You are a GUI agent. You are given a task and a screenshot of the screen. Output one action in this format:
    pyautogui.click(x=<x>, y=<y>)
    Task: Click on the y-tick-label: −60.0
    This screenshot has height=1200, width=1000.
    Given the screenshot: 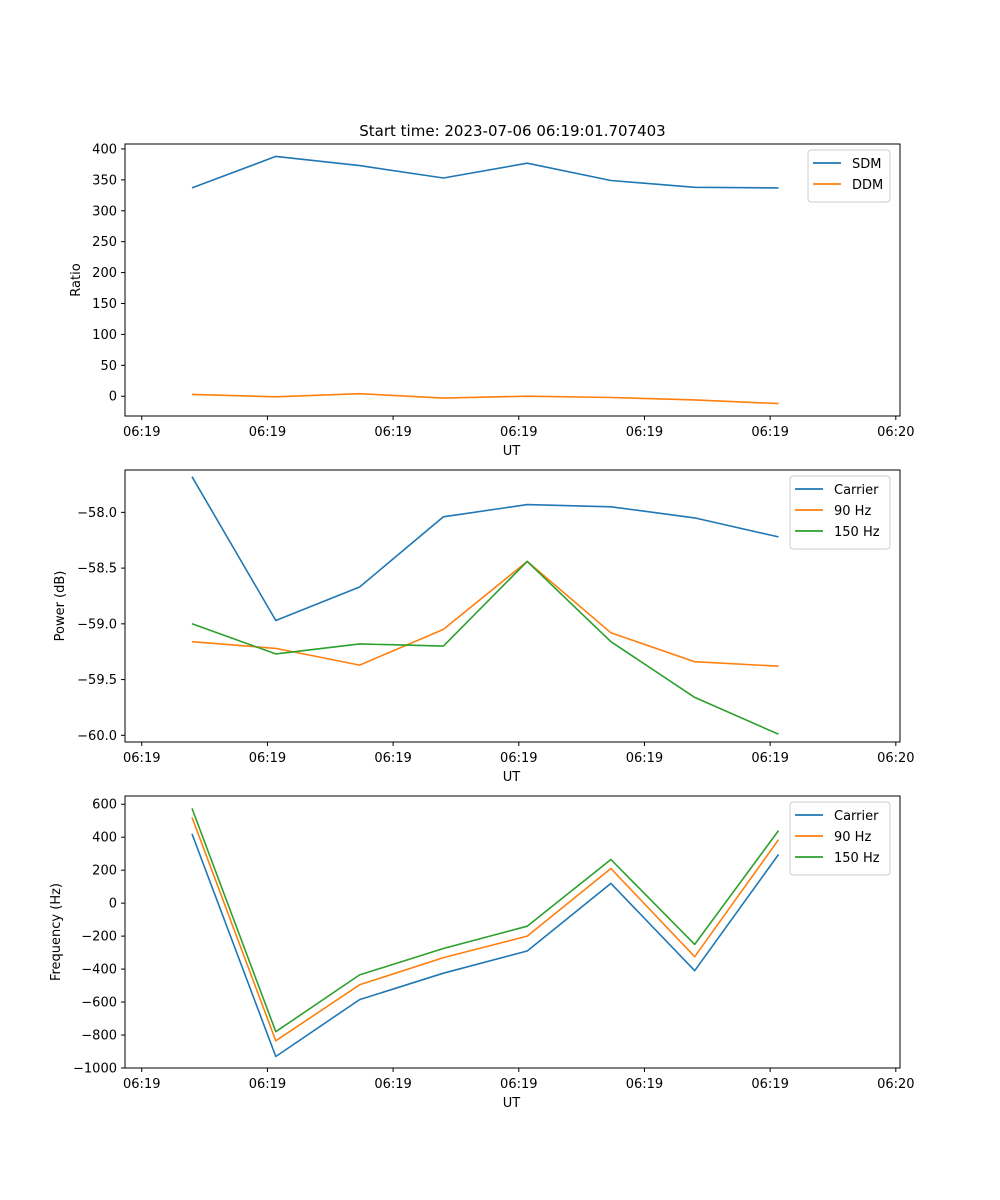 What is the action you would take?
    pyautogui.click(x=97, y=736)
    